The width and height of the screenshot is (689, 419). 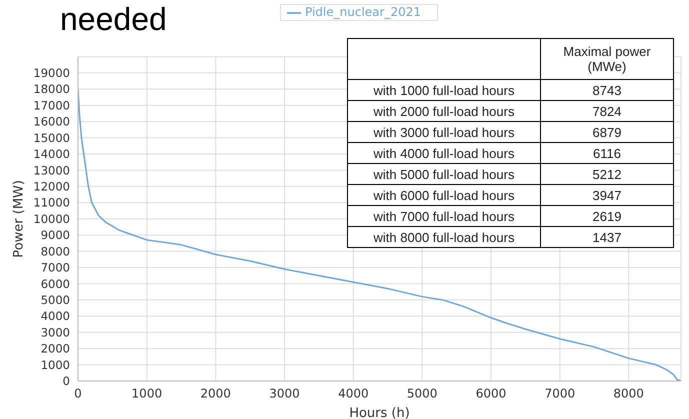 I want to click on annotation: Maximal power (MWe), so click(x=607, y=59).